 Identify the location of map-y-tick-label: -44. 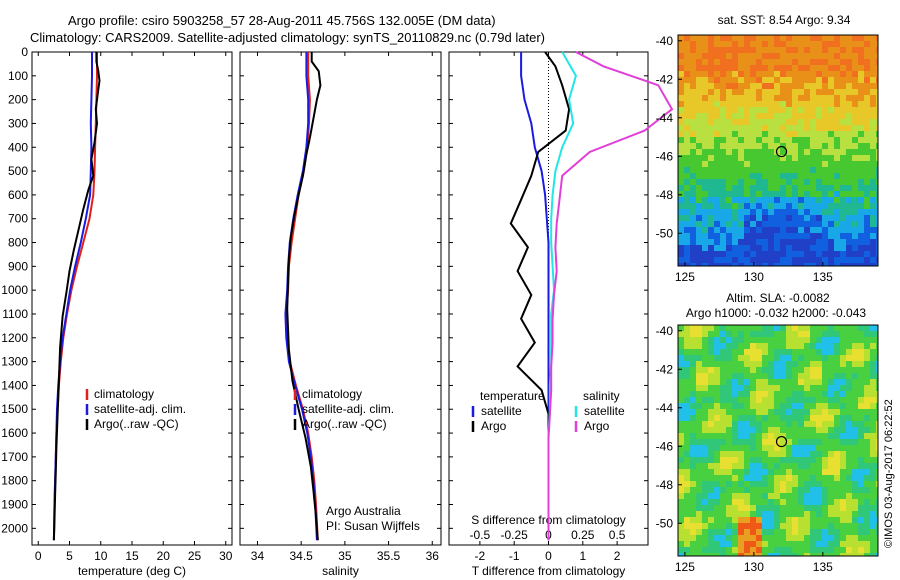
(665, 408).